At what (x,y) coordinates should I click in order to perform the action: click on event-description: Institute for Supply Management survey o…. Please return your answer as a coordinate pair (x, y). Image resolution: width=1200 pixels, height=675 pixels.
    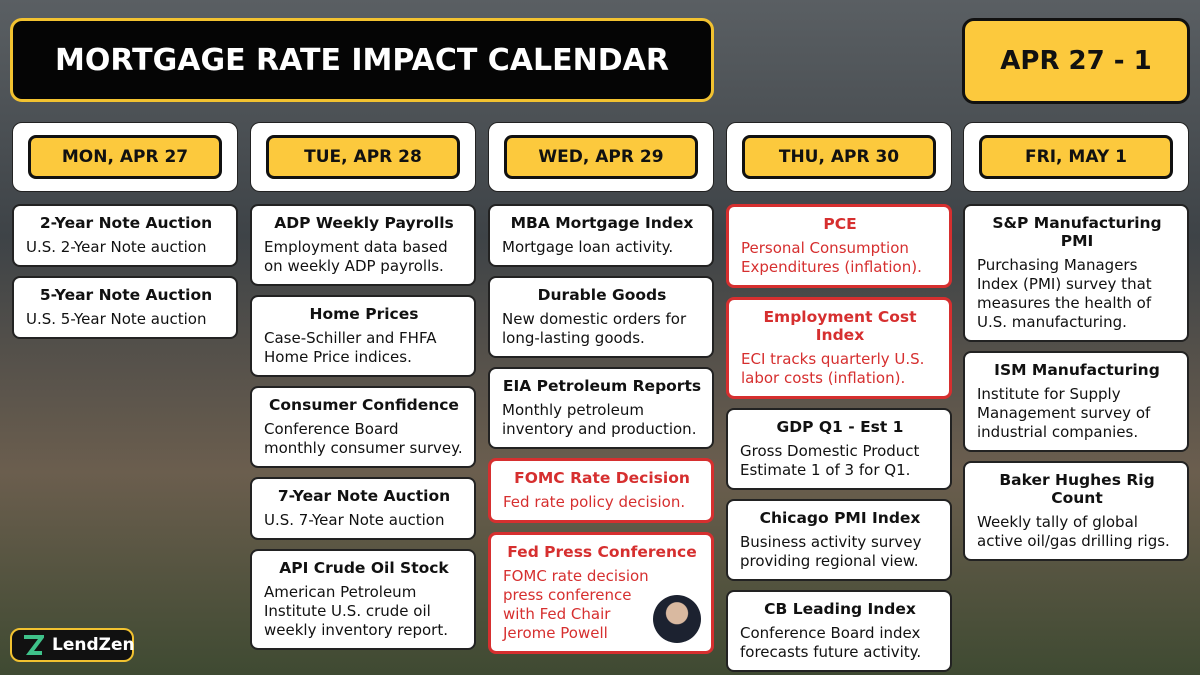
    Looking at the image, I should click on (1064, 413).